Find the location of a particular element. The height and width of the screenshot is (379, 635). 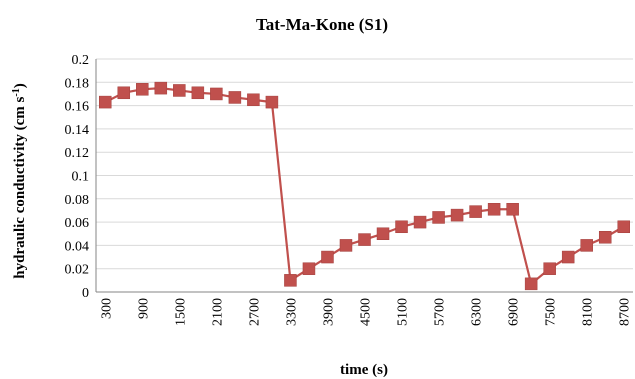

y-tick-labels: 0 0.02 0.04 0.06 0.08 0.1 0.12 0.14 0.16 0.18 0.2 is located at coordinates (77, 177).